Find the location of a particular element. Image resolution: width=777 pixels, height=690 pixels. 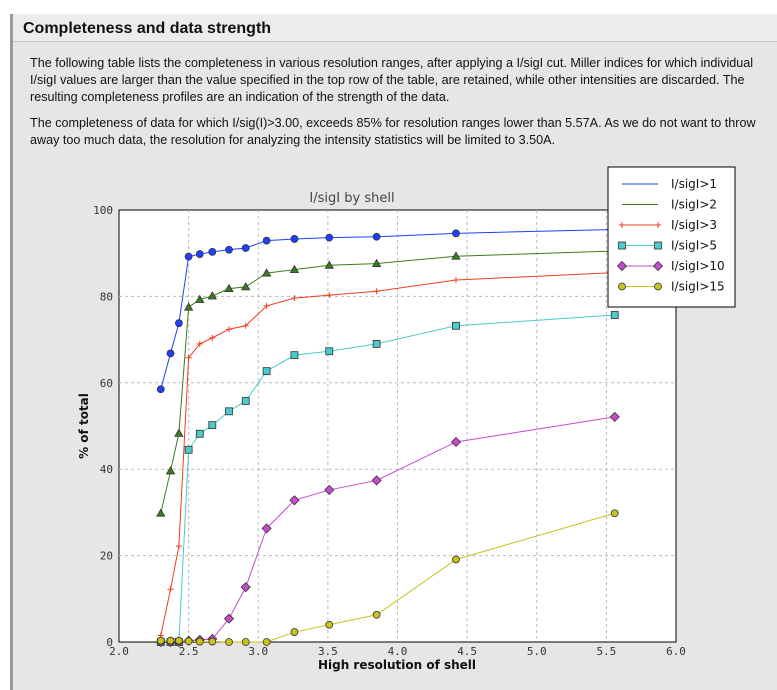

x-axis-label: High resolution of shell is located at coordinates (397, 665).